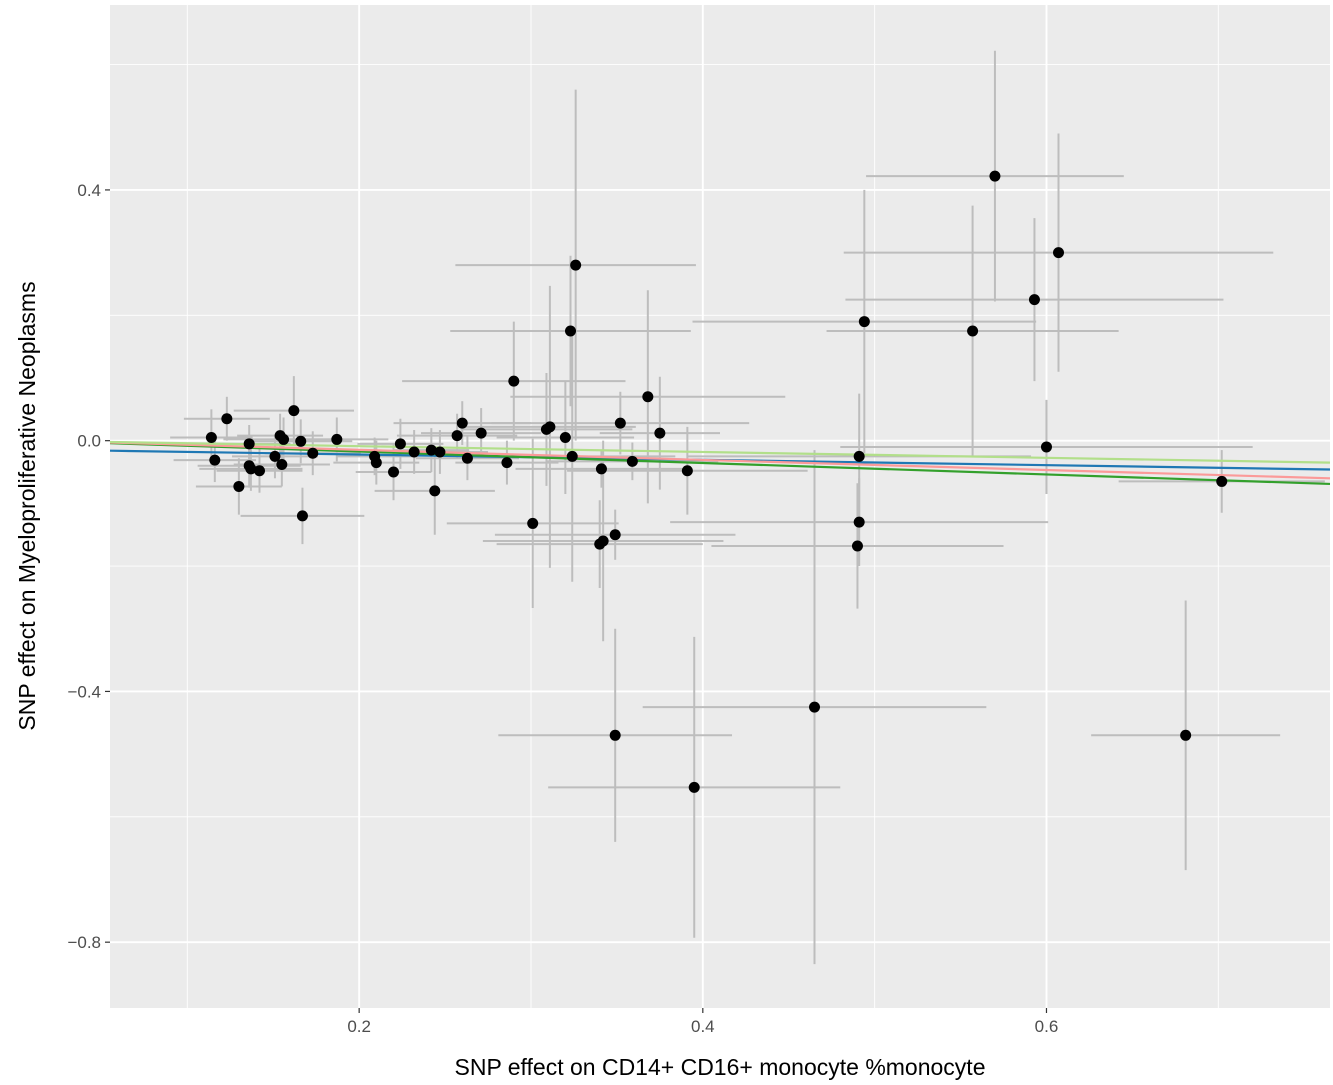  Describe the element at coordinates (89, 190) in the screenshot. I see `y-tick-label: 0.4` at that location.